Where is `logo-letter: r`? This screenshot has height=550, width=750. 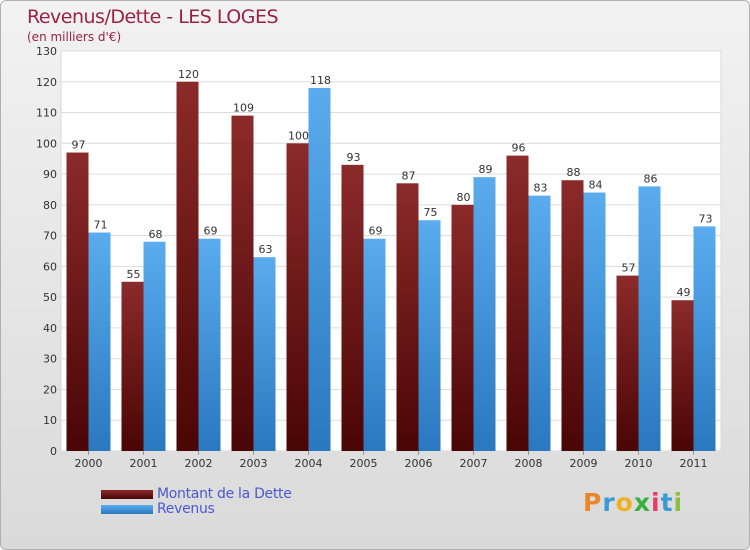 logo-letter: r is located at coordinates (609, 502).